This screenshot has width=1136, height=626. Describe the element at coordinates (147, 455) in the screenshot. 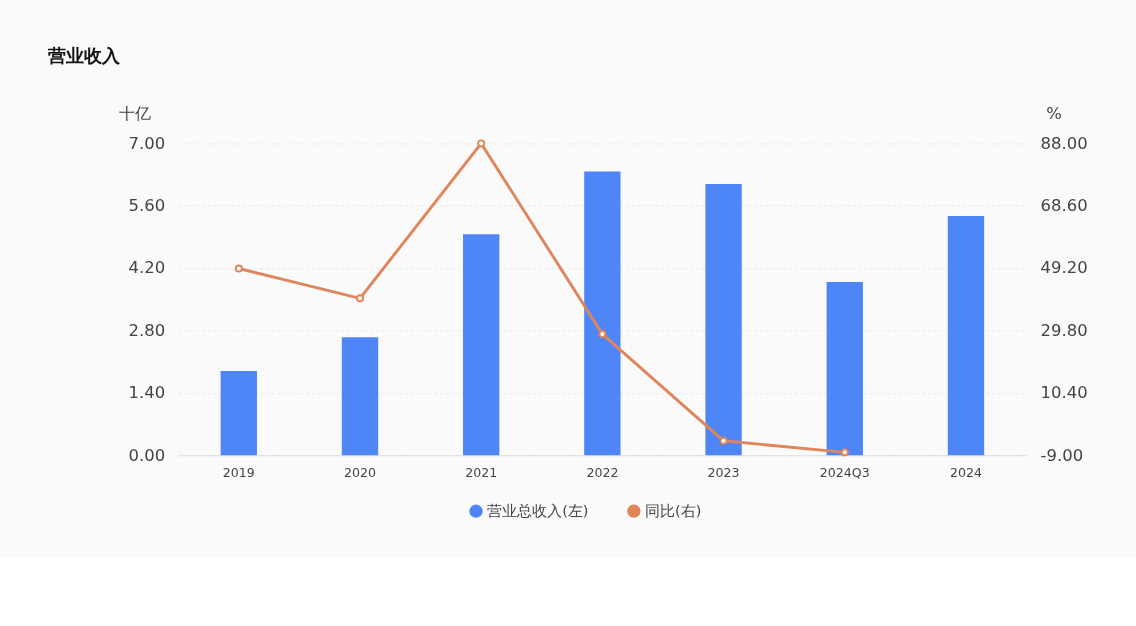

I see `y-tick-label: 0.00` at that location.